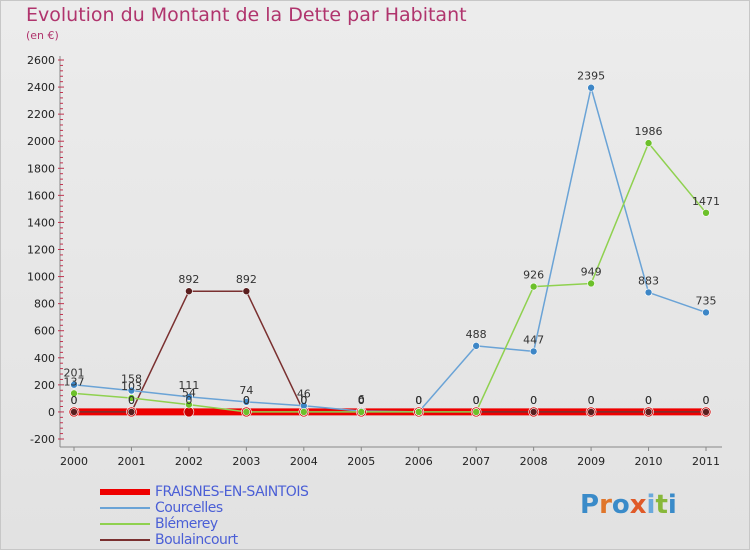  What do you see at coordinates (232, 492) in the screenshot?
I see `legend-label-fraisnes: FRAISNES-EN-SAINTOIS` at bounding box center [232, 492].